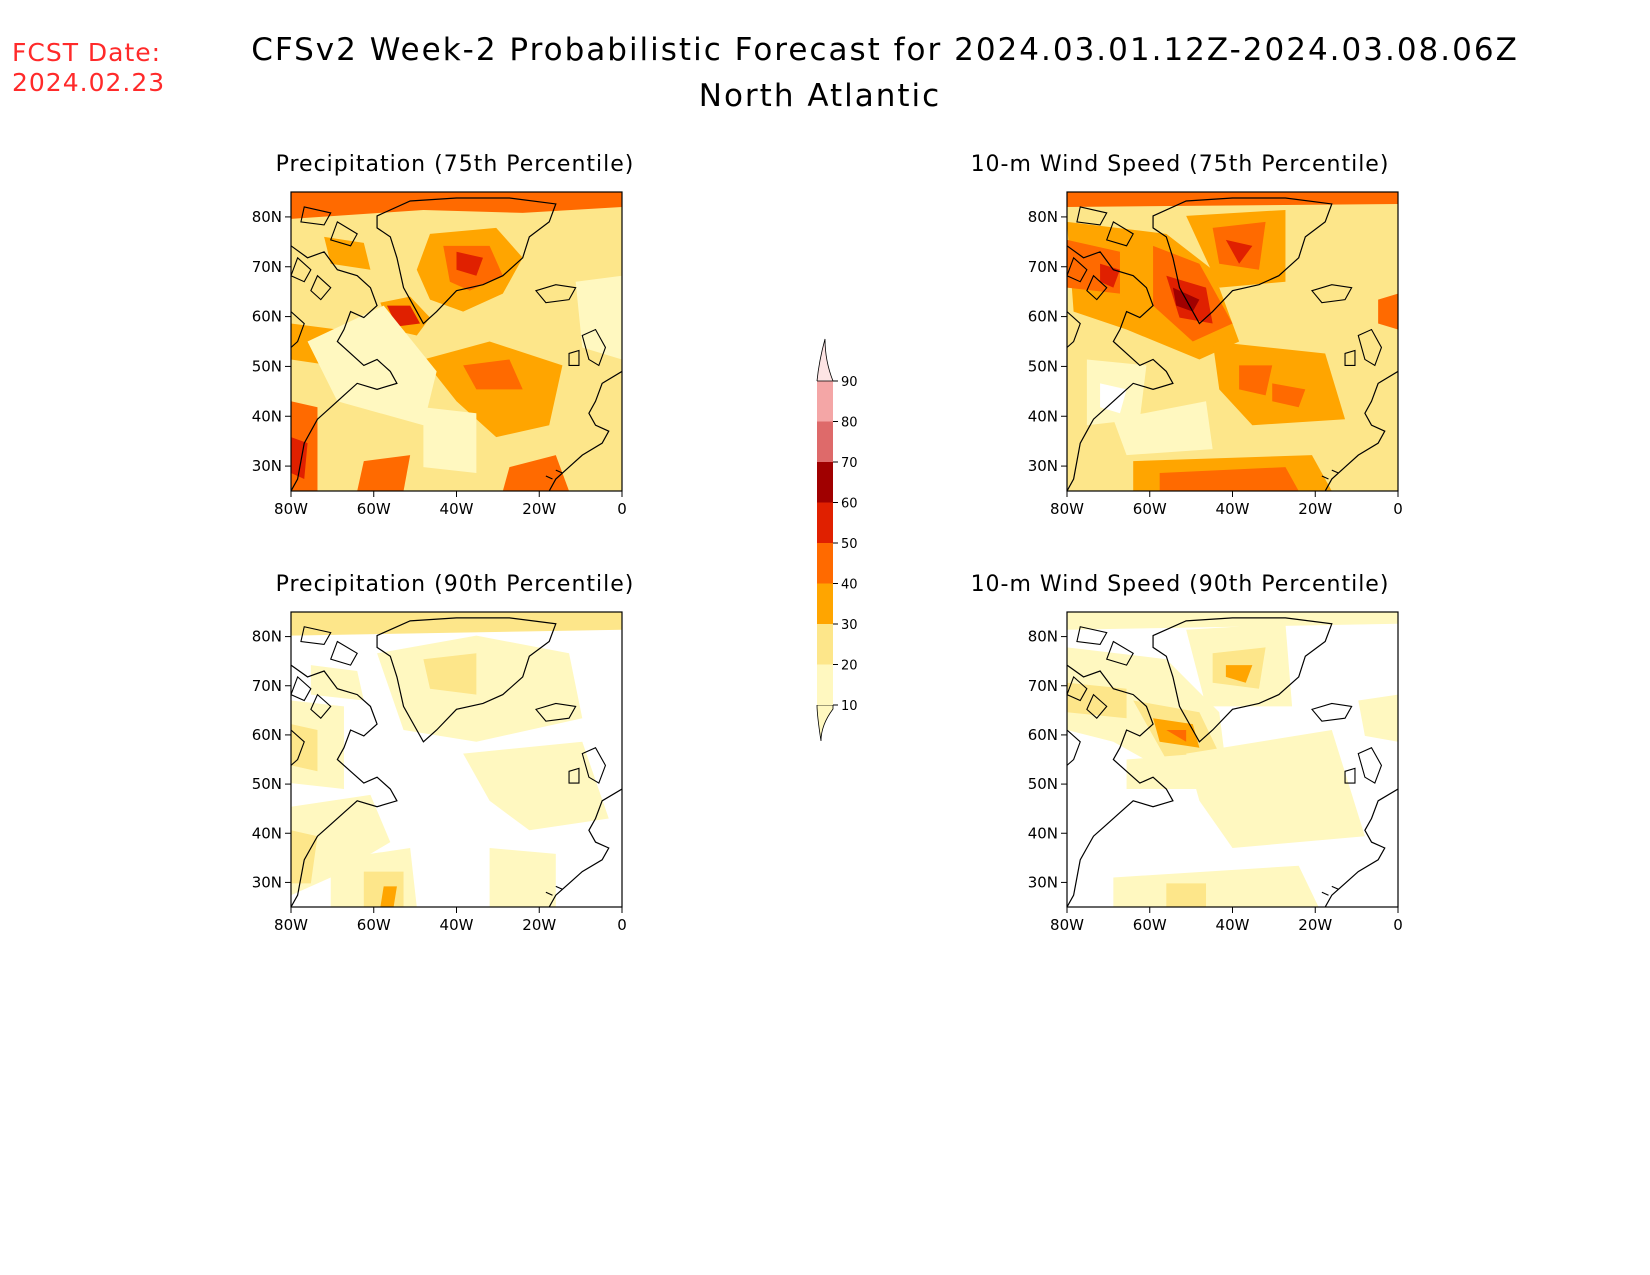  Describe the element at coordinates (849, 544) in the screenshot. I see `colorbar-label: 50` at that location.